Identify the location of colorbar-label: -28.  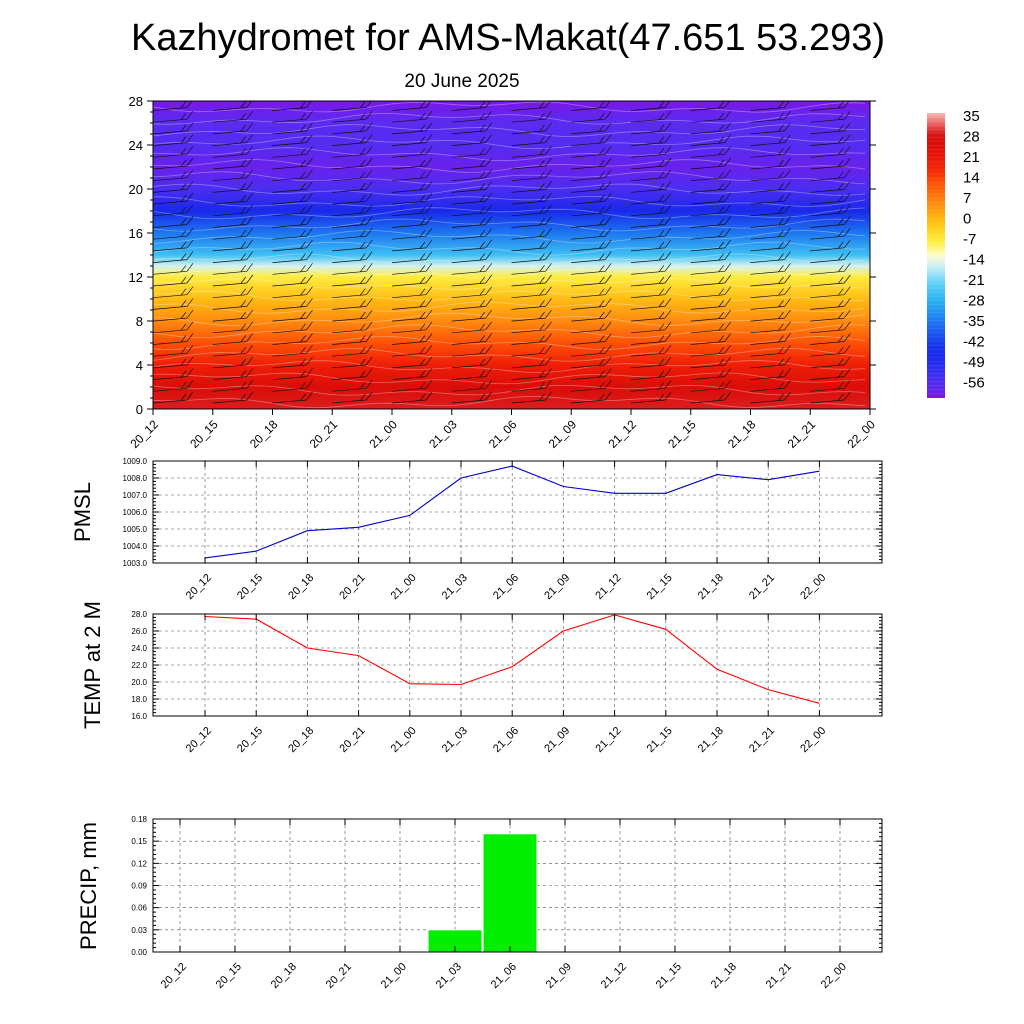
(974, 301).